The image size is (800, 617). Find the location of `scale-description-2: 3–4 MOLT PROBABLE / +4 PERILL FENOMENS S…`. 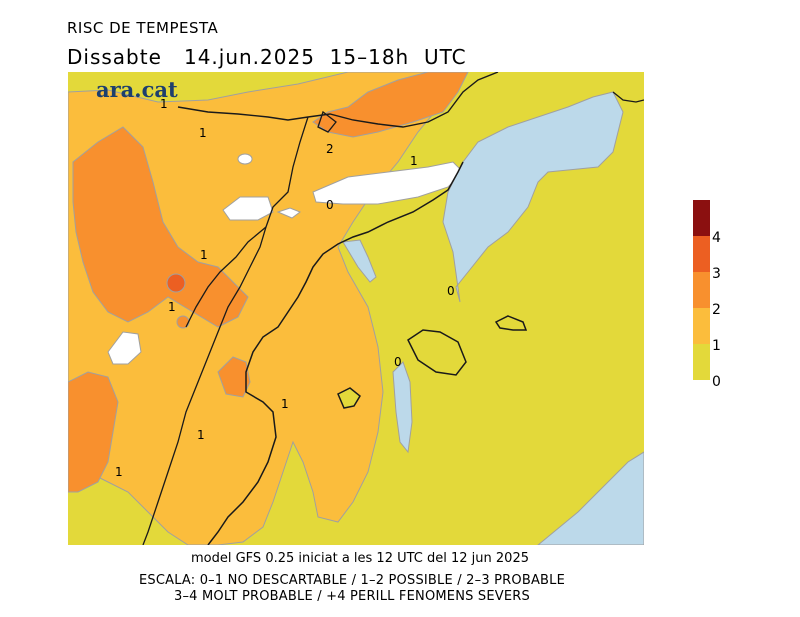

scale-description-2: 3–4 MOLT PROBABLE / +4 PERILL FENOMENS S… is located at coordinates (352, 596).